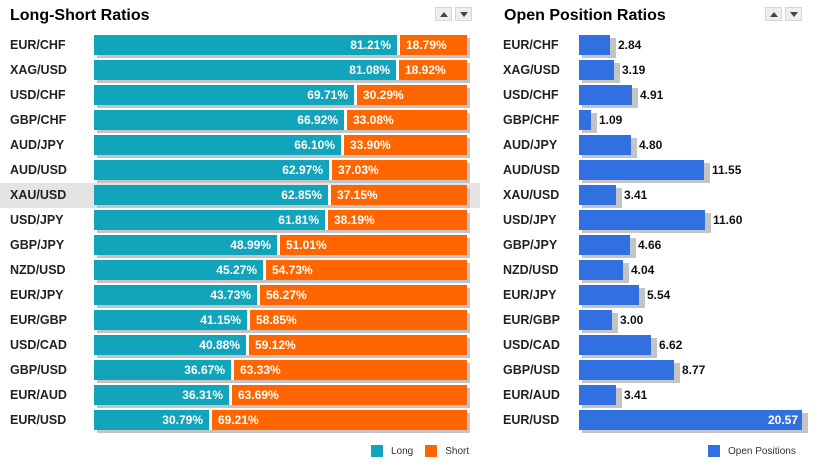 This screenshot has width=818, height=467. Describe the element at coordinates (656, 395) in the screenshot. I see `chart-row: EUR/AUD 3.41` at that location.